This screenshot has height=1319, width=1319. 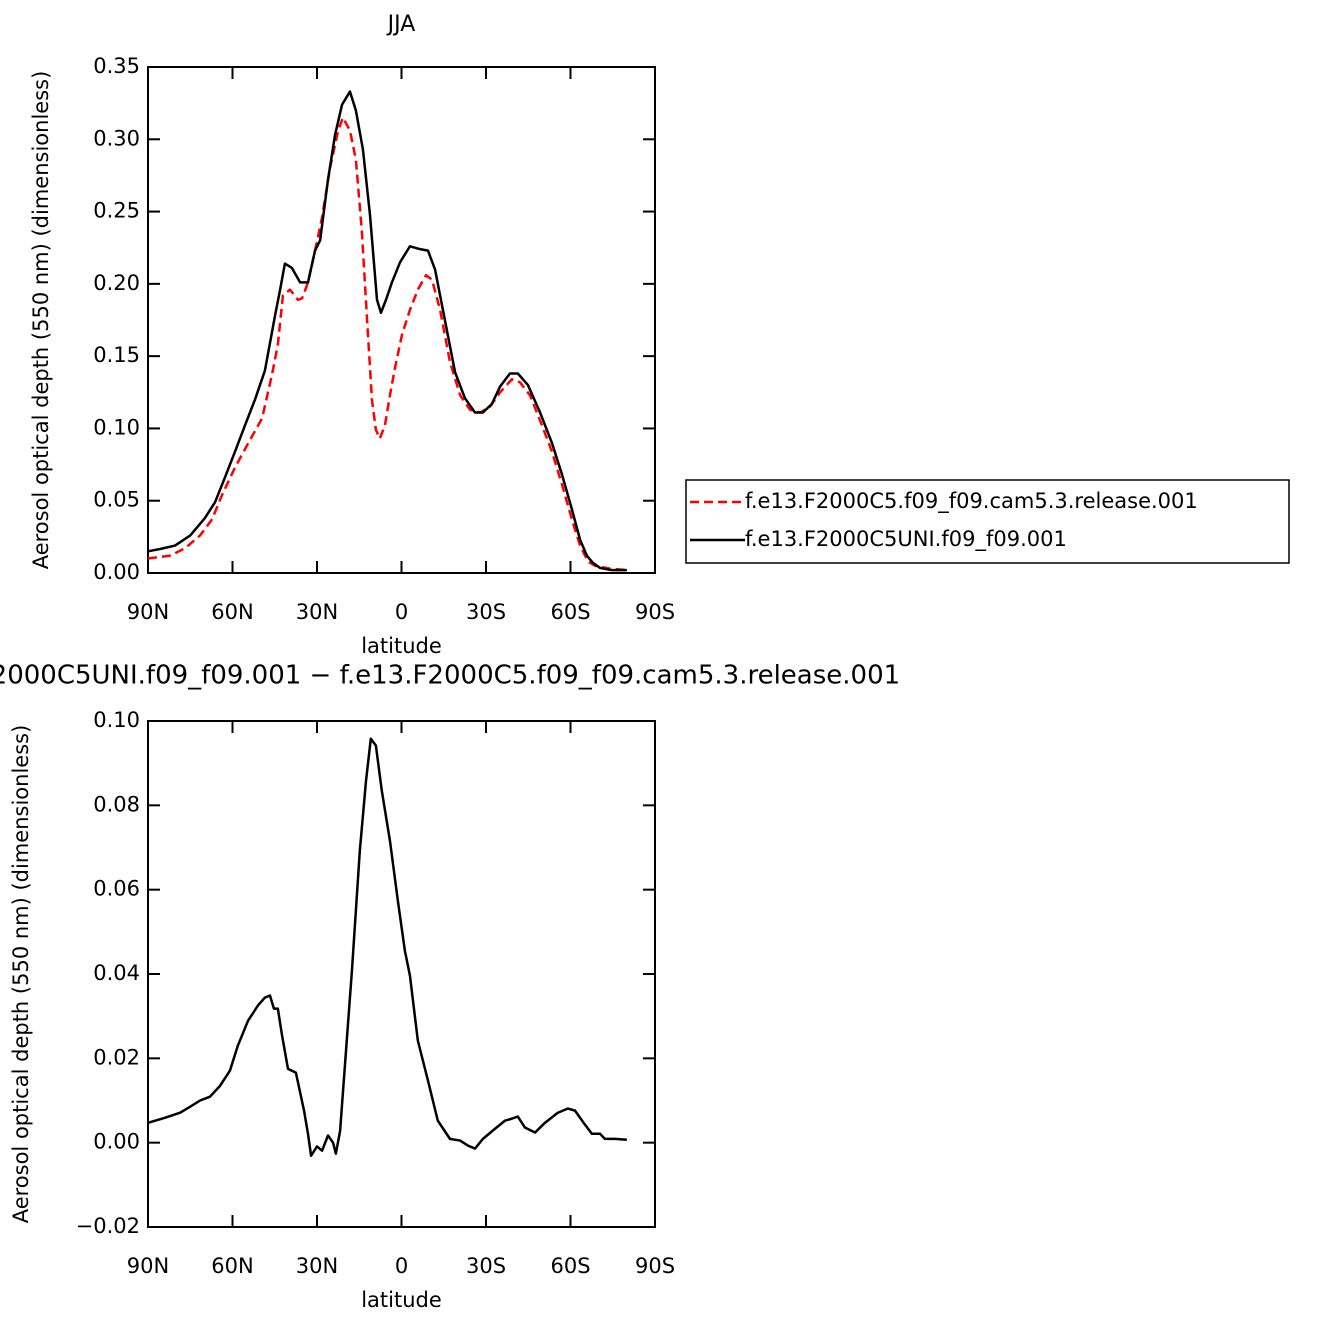 I want to click on y-tick-label: 0.06, so click(x=116, y=889).